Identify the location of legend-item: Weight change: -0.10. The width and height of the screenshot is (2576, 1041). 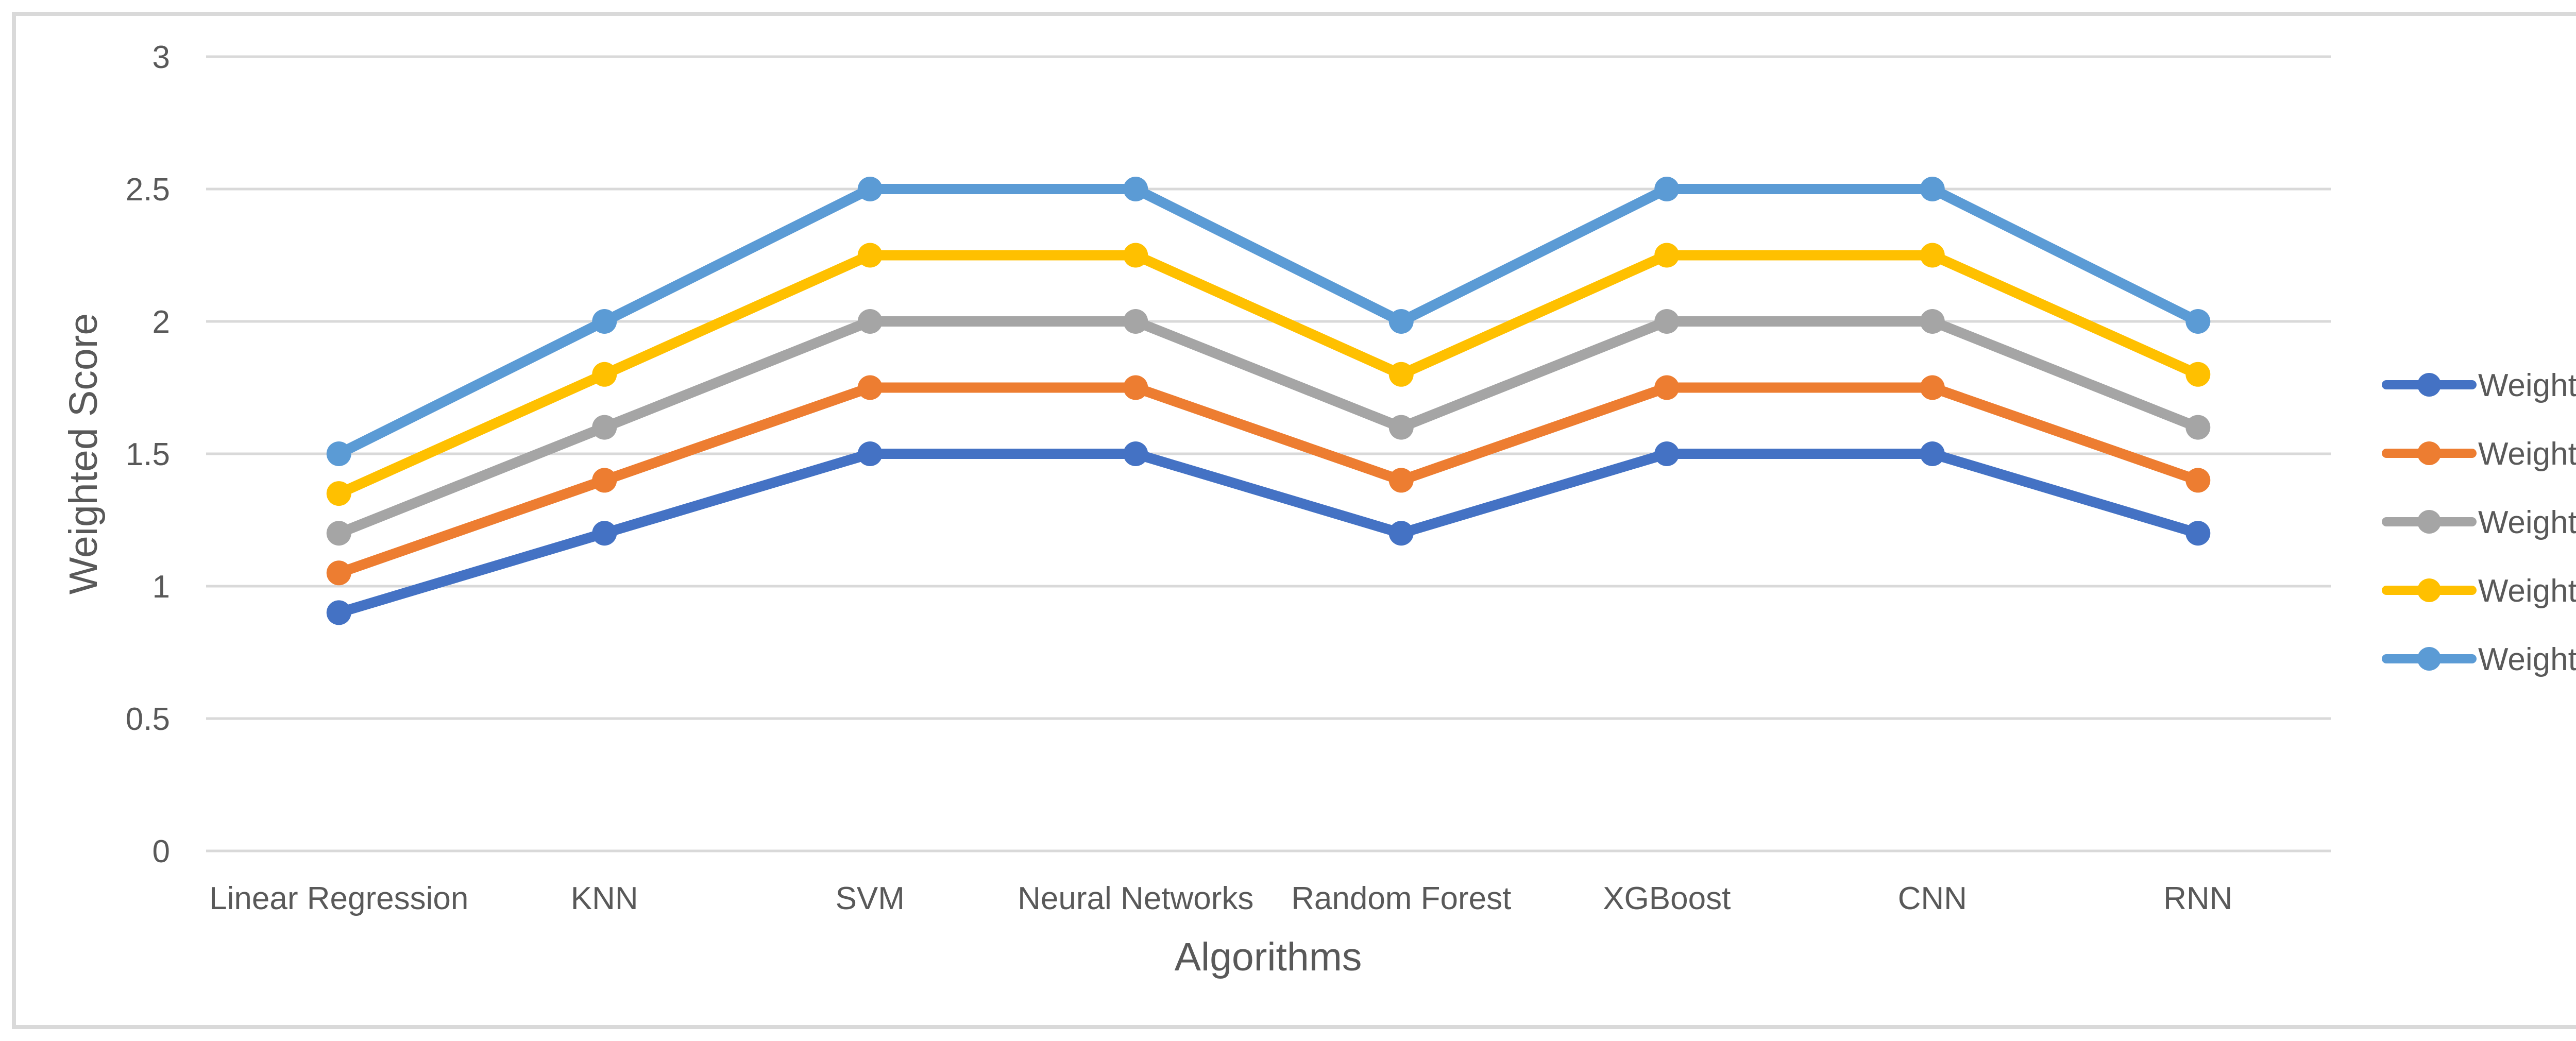
(2479, 385).